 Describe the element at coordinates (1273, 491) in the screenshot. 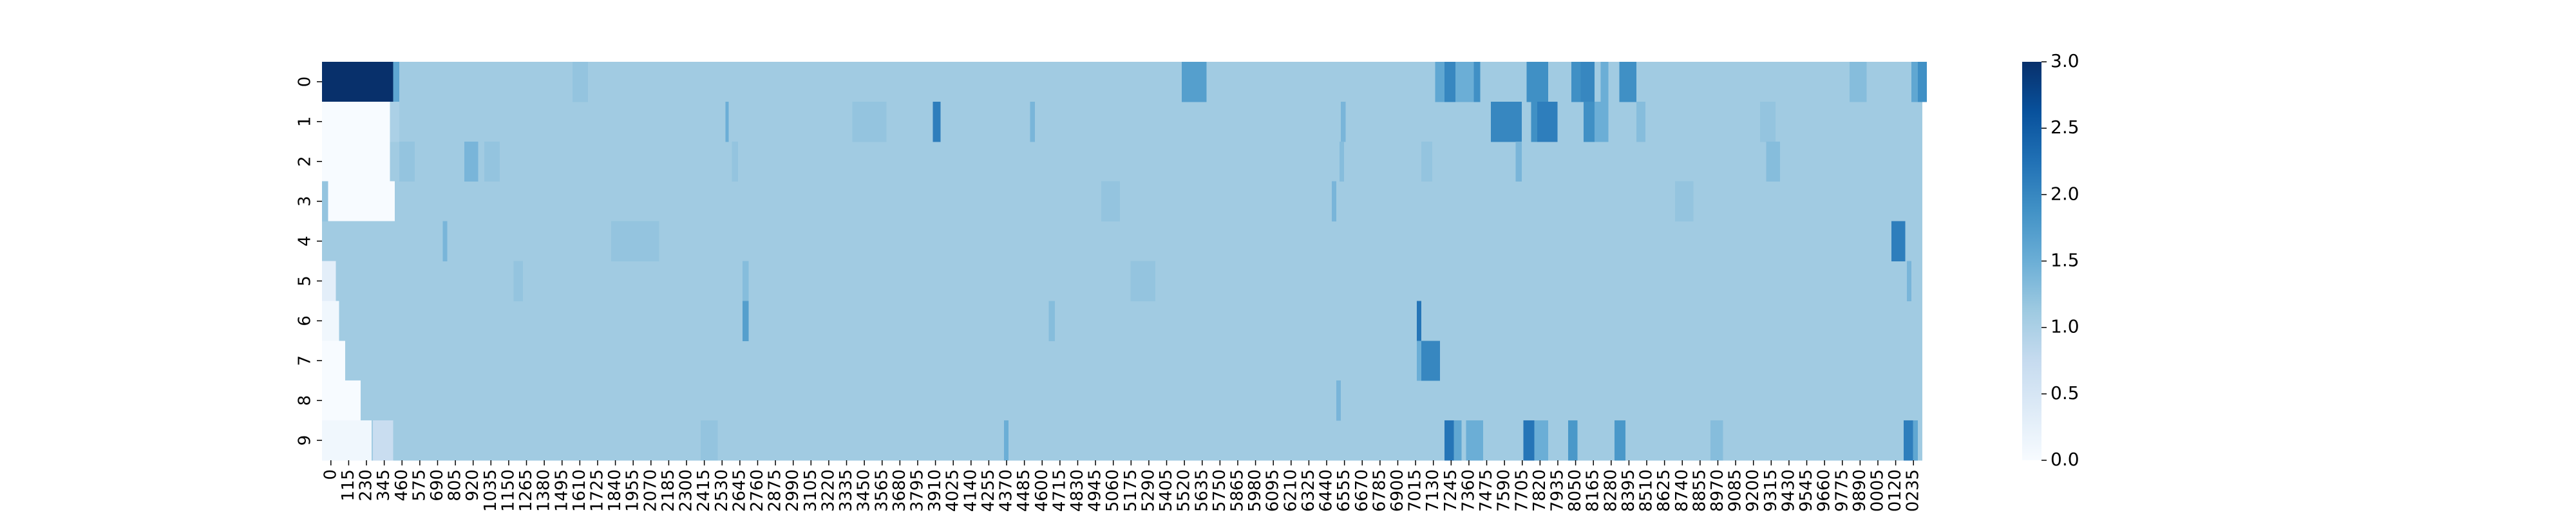

I see `x-tick-label: 6095` at that location.